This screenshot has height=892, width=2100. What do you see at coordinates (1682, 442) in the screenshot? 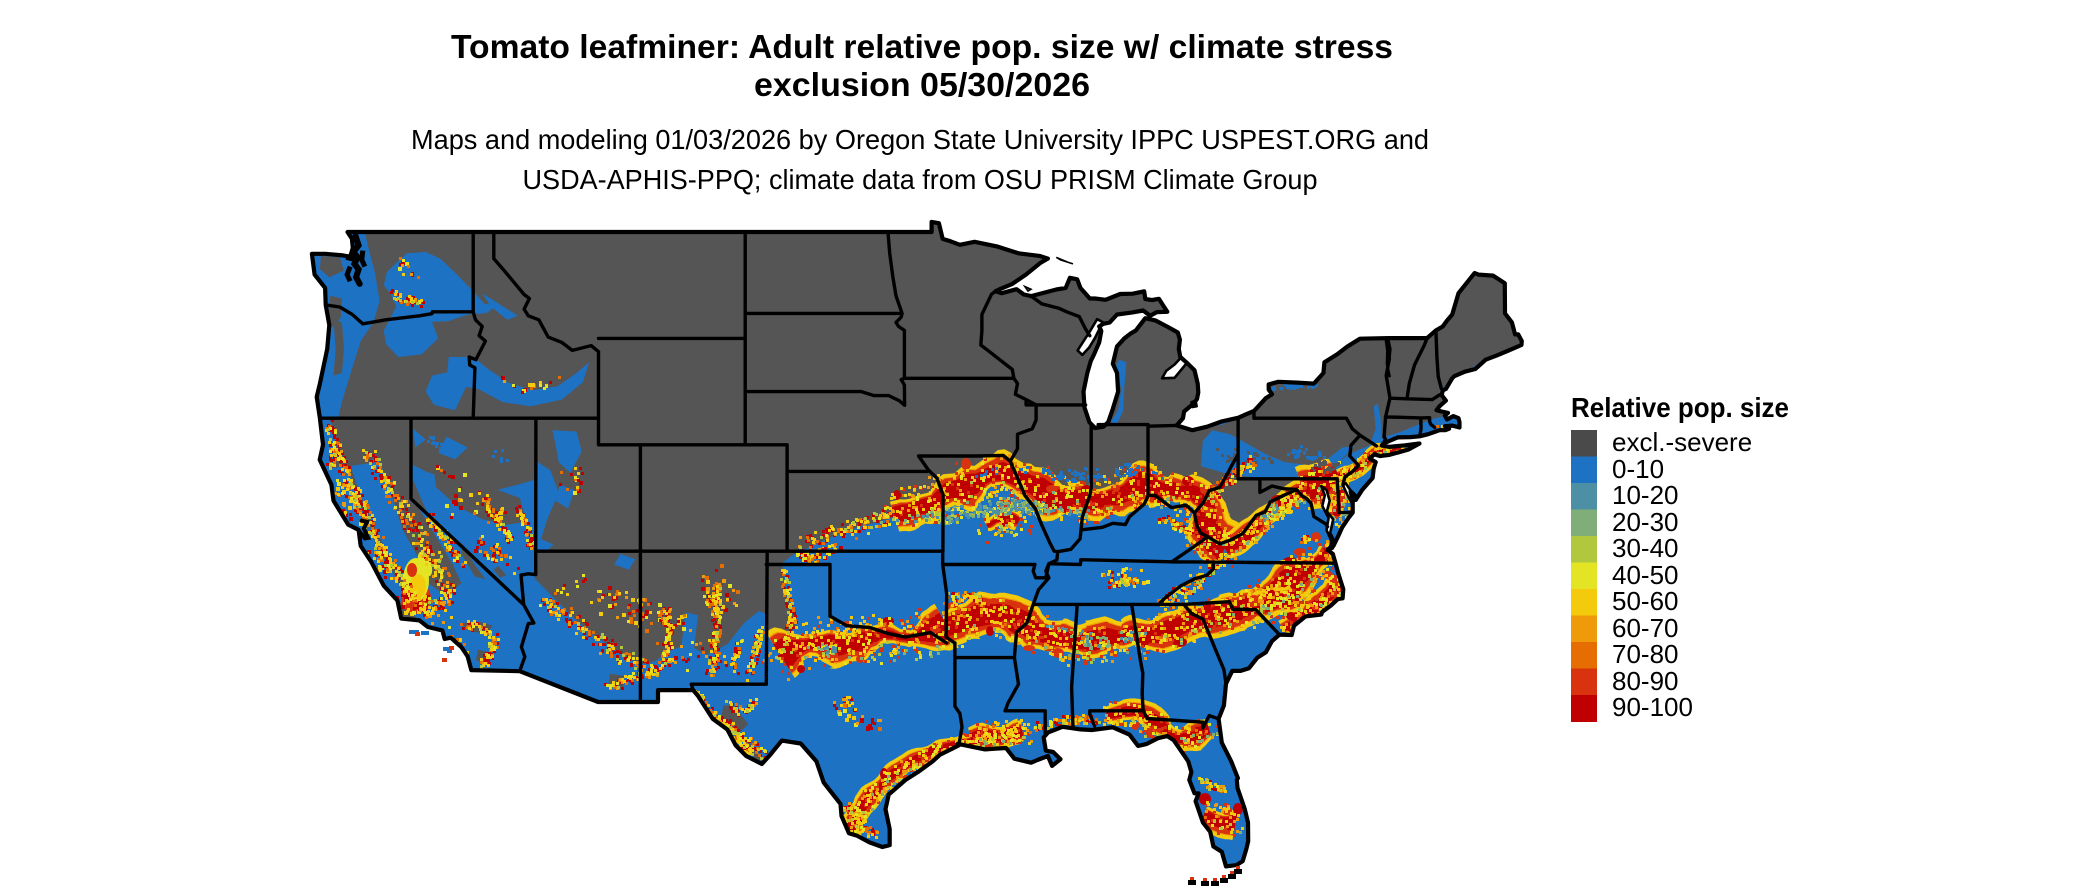
I see `svg-text: excl.-severe` at bounding box center [1682, 442].